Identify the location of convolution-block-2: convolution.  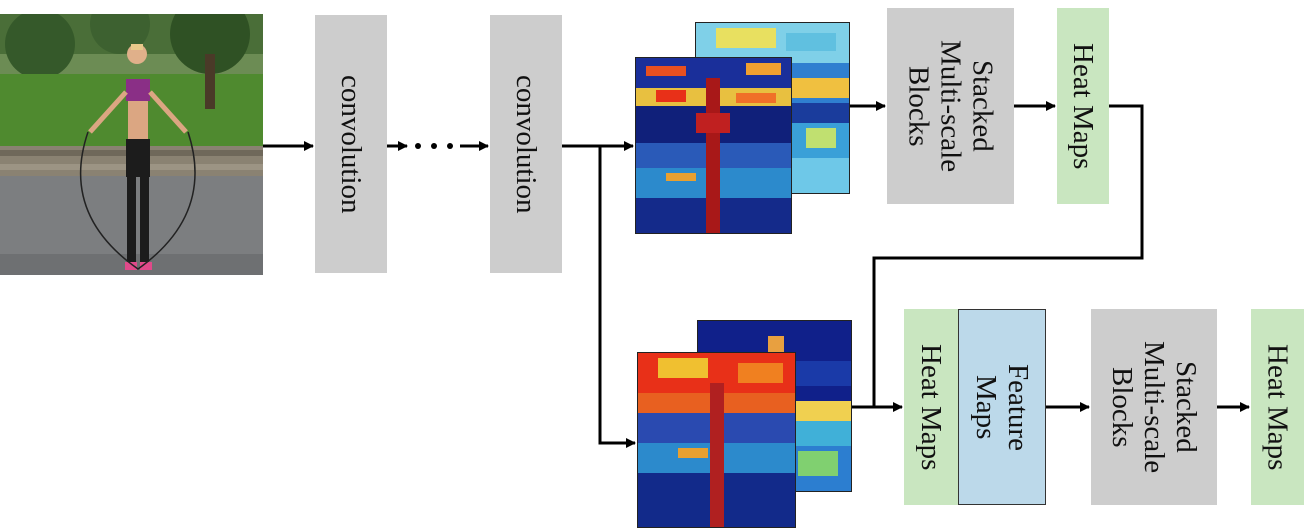
(526, 144).